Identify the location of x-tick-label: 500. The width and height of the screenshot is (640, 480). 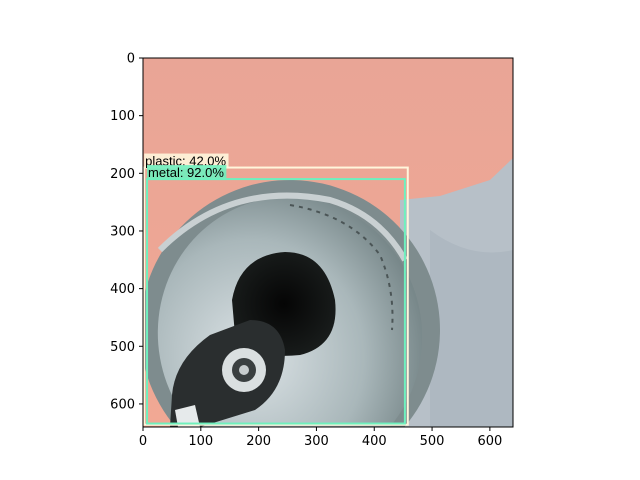
(432, 441).